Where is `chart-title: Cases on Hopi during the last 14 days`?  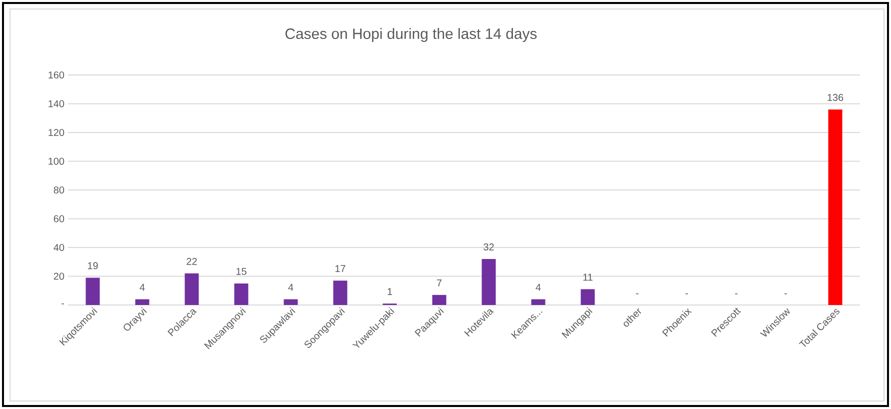
chart-title: Cases on Hopi during the last 14 days is located at coordinates (411, 35).